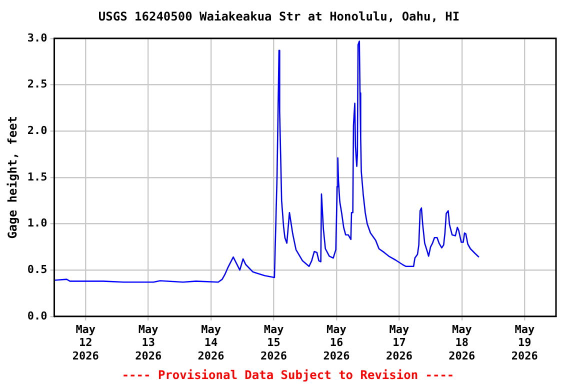  What do you see at coordinates (524, 342) in the screenshot?
I see `x-tick-label: May 19 2026` at bounding box center [524, 342].